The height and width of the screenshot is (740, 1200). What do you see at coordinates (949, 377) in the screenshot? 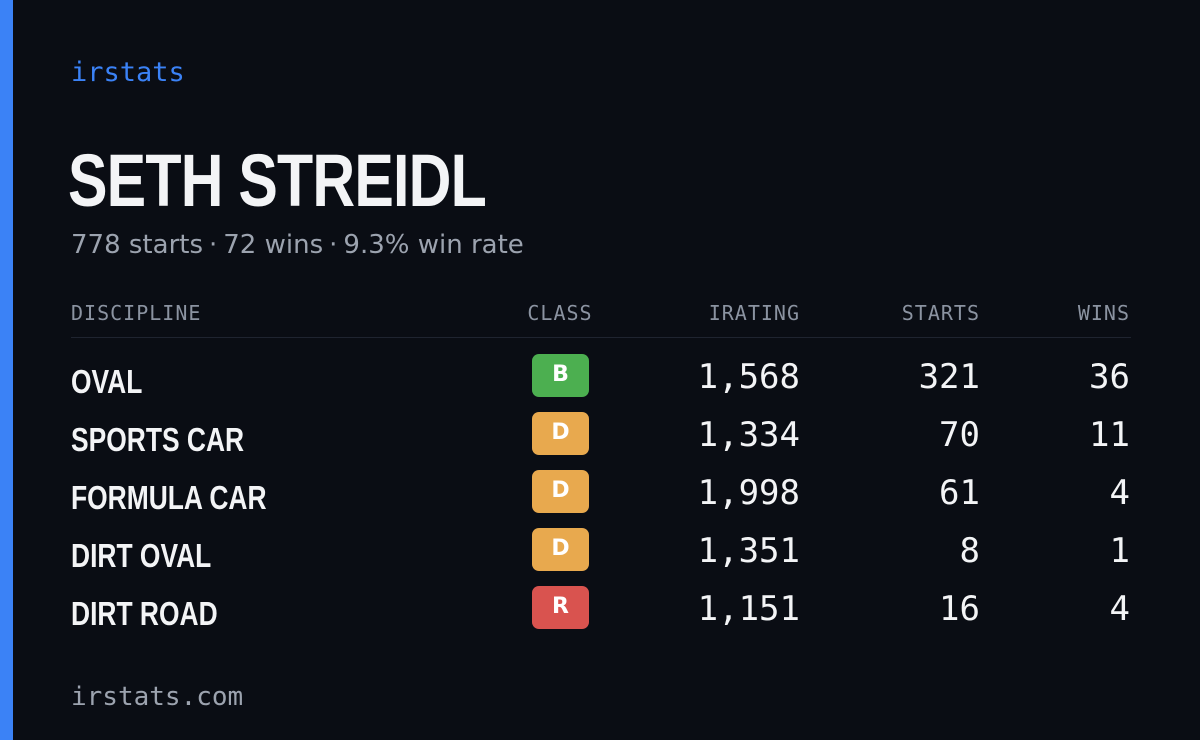
I see `starts-value: 321` at bounding box center [949, 377].